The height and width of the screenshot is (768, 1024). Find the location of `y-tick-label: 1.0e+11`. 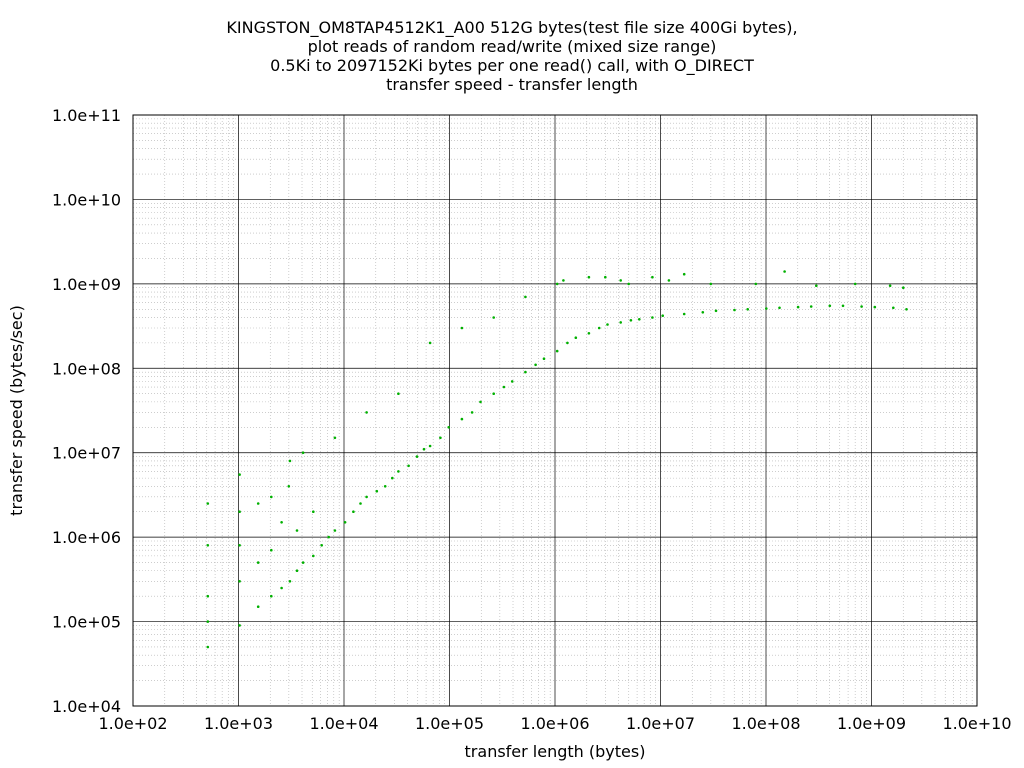

y-tick-label: 1.0e+11 is located at coordinates (86, 115).